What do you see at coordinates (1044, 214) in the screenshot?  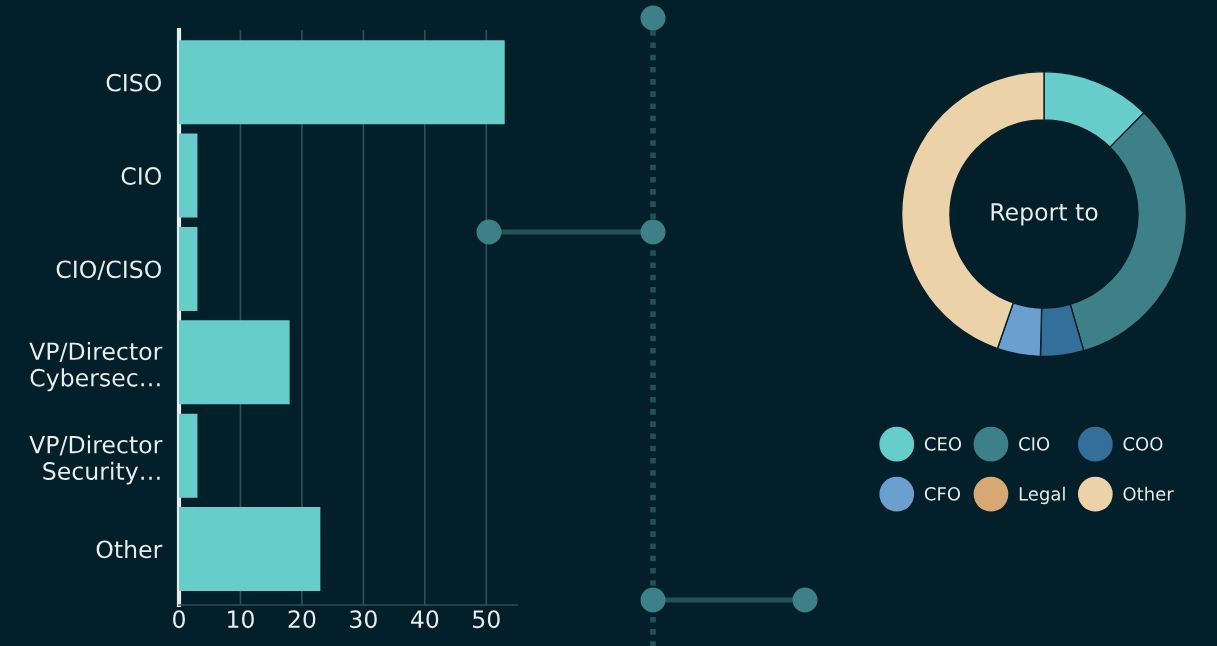 I see `text: Report to` at bounding box center [1044, 214].